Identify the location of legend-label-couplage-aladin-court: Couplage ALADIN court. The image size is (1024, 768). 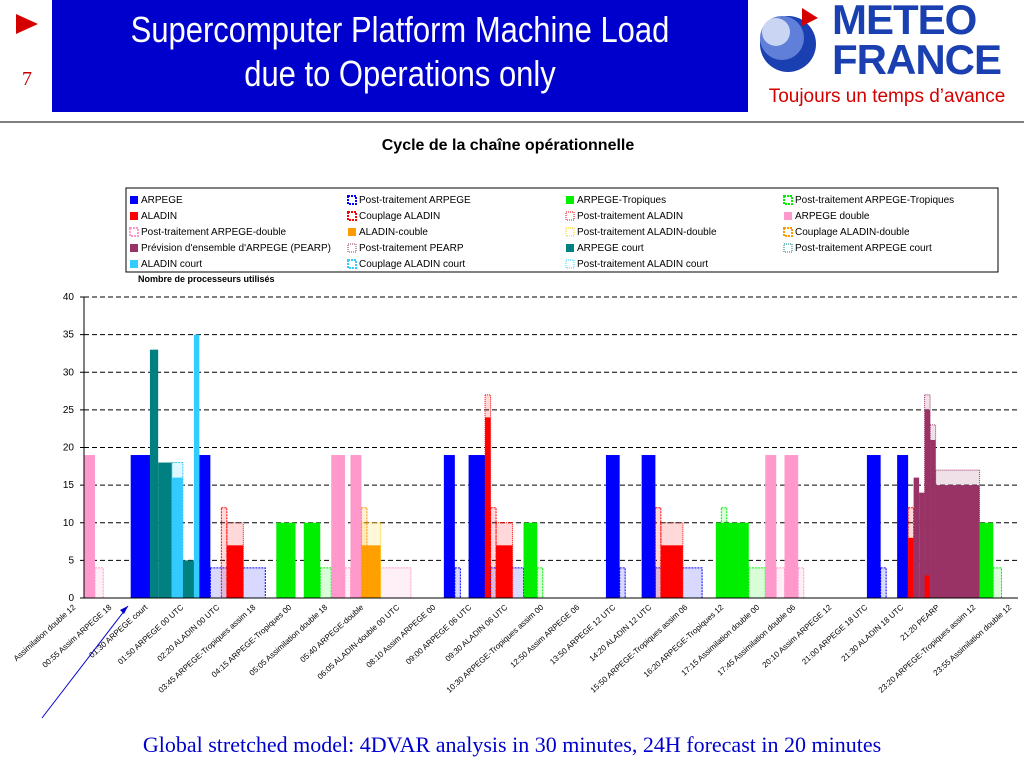
(412, 264).